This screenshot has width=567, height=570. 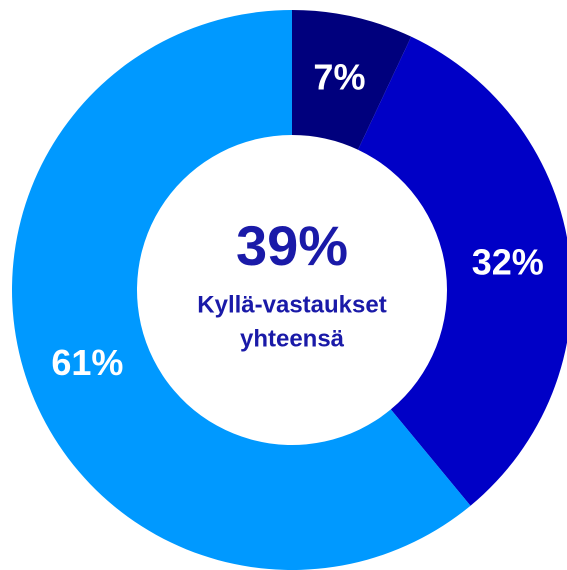 What do you see at coordinates (339, 76) in the screenshot?
I see `value-label: 7%` at bounding box center [339, 76].